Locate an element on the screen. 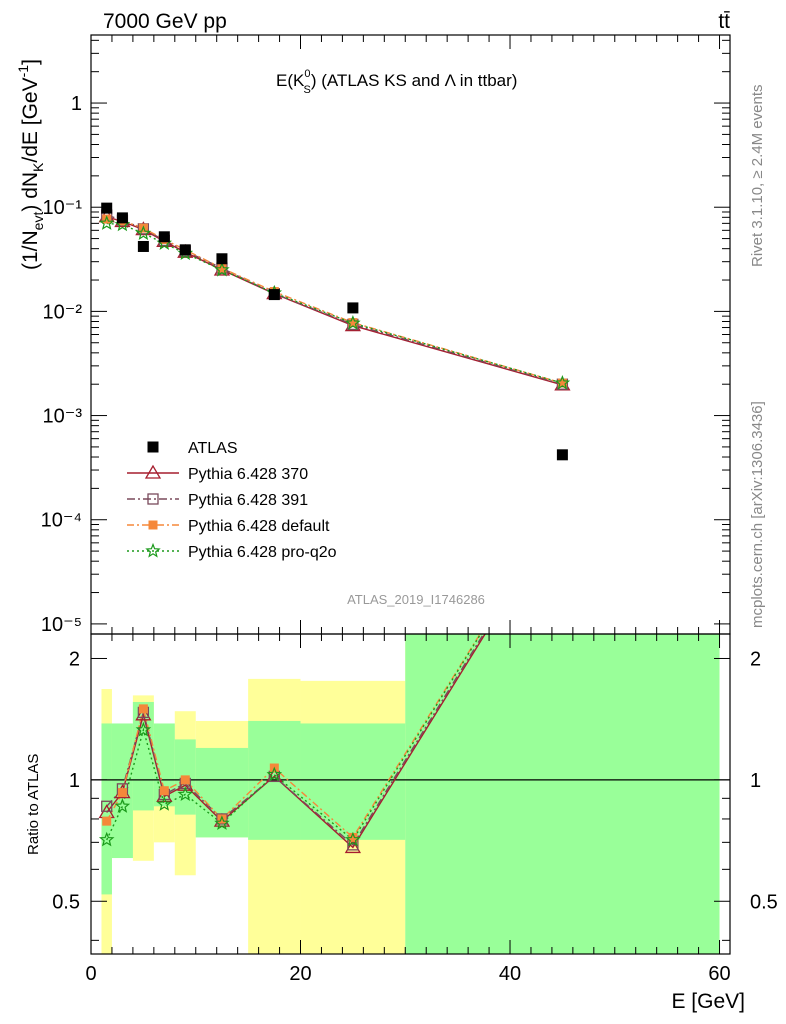 The height and width of the screenshot is (1024, 786). y-tick-label-0: 1 is located at coordinates (76, 104).